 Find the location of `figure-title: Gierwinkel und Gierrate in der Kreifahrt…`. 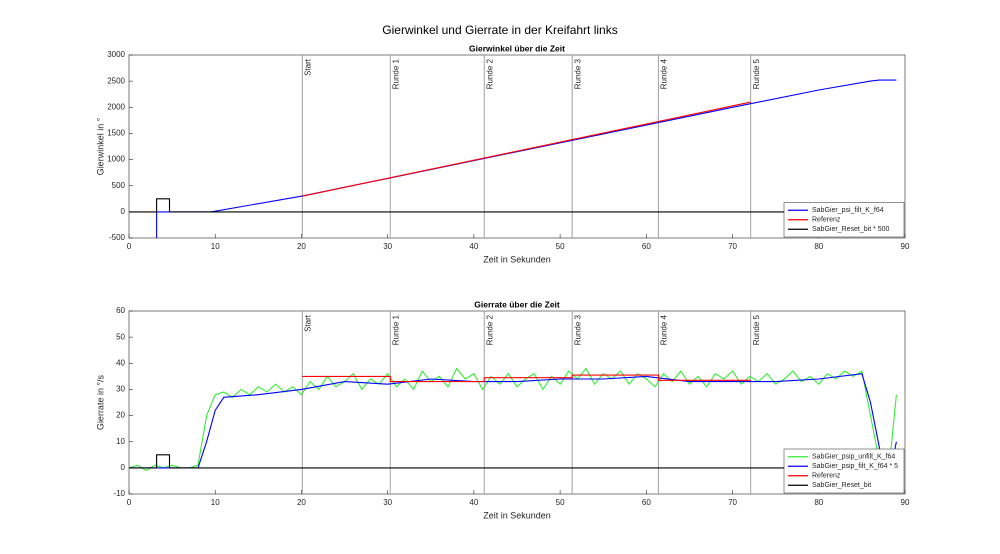

figure-title: Gierwinkel und Gierrate in der Kreifahrt… is located at coordinates (499, 30).